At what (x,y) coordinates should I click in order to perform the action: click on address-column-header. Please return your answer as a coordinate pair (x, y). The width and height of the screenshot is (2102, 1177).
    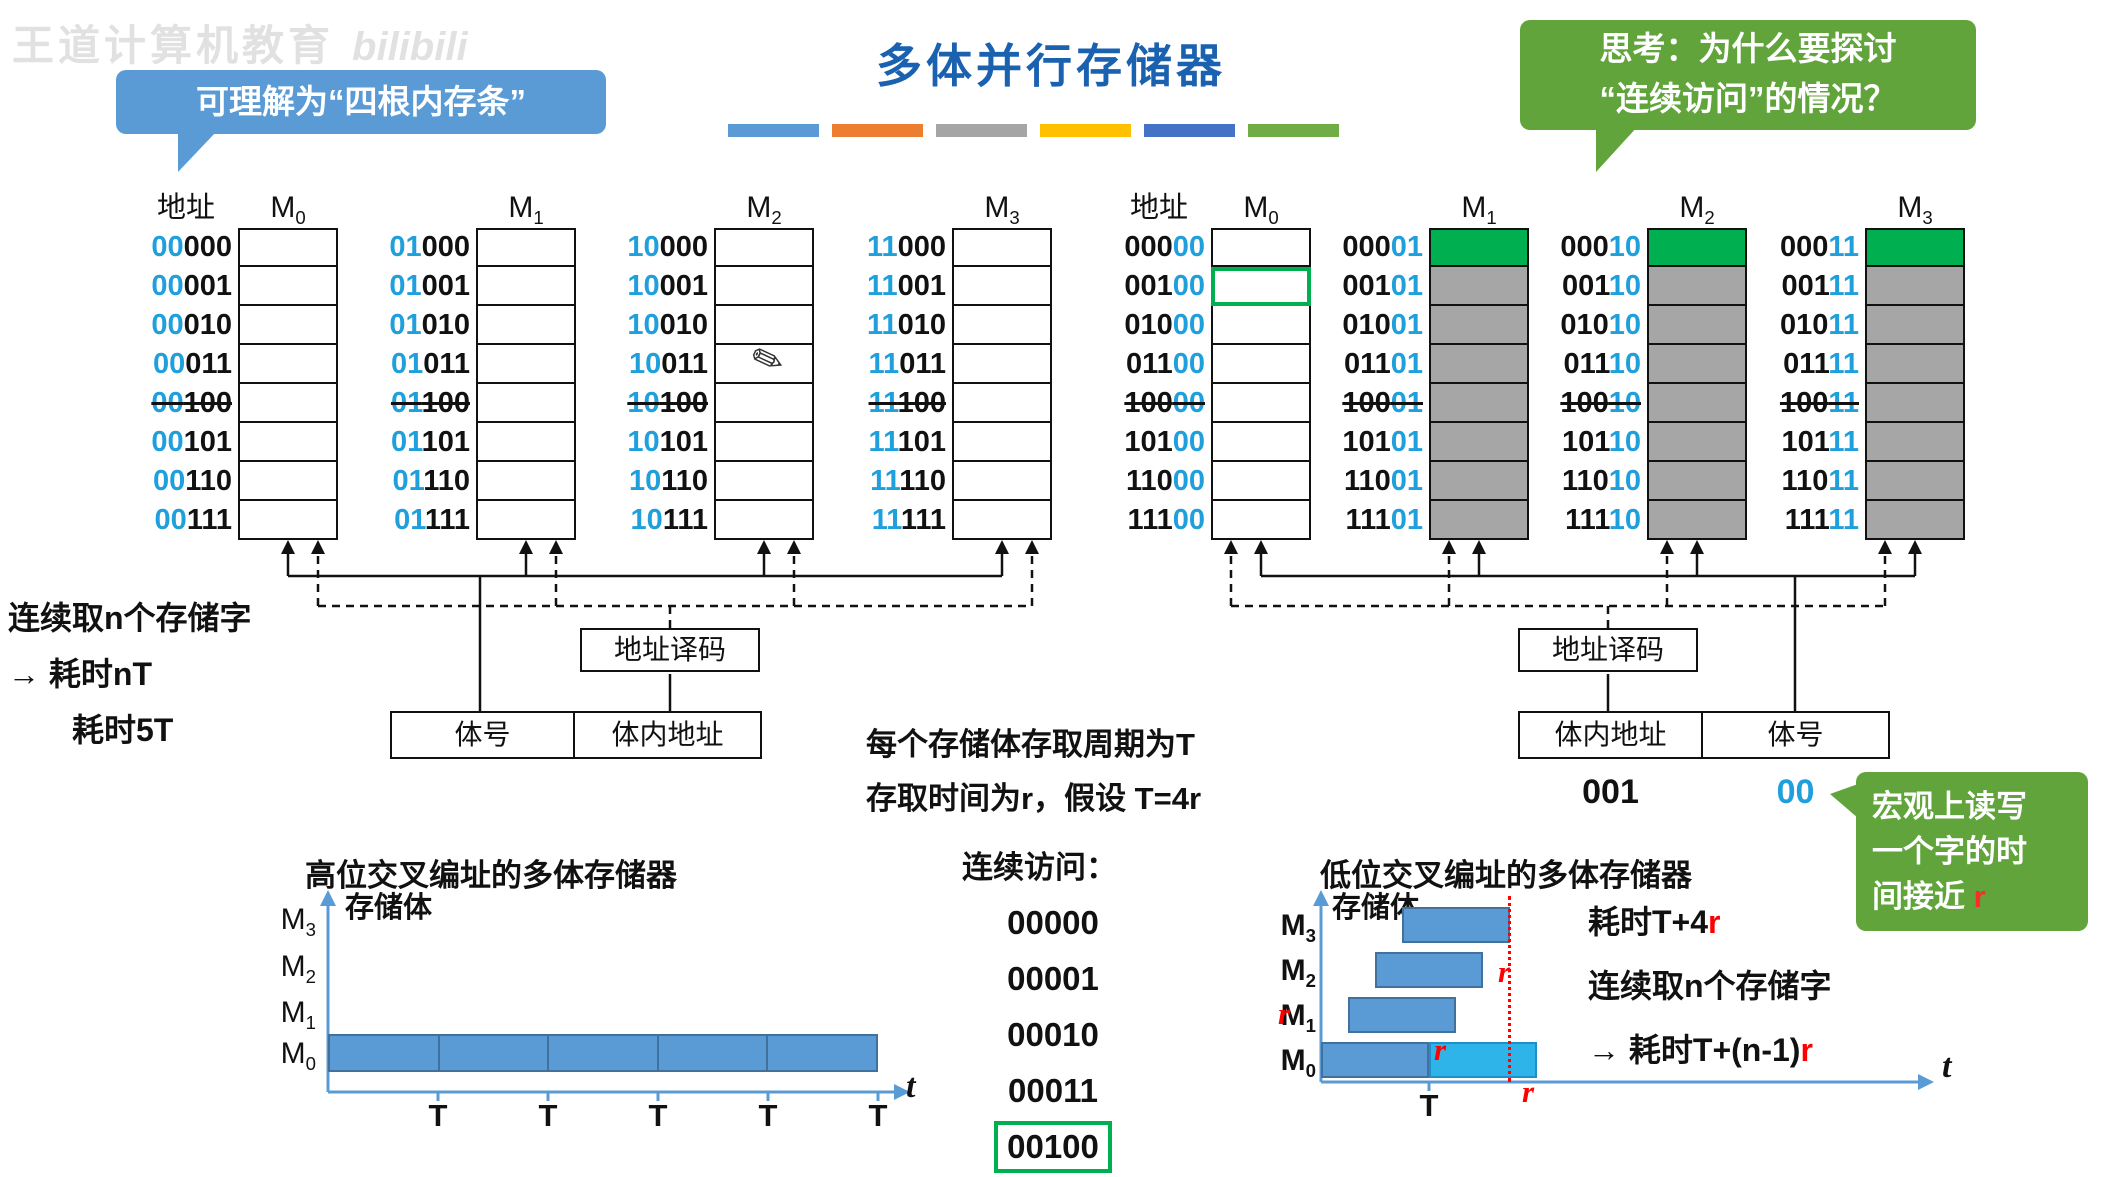
    Looking at the image, I should click on (1377, 208).